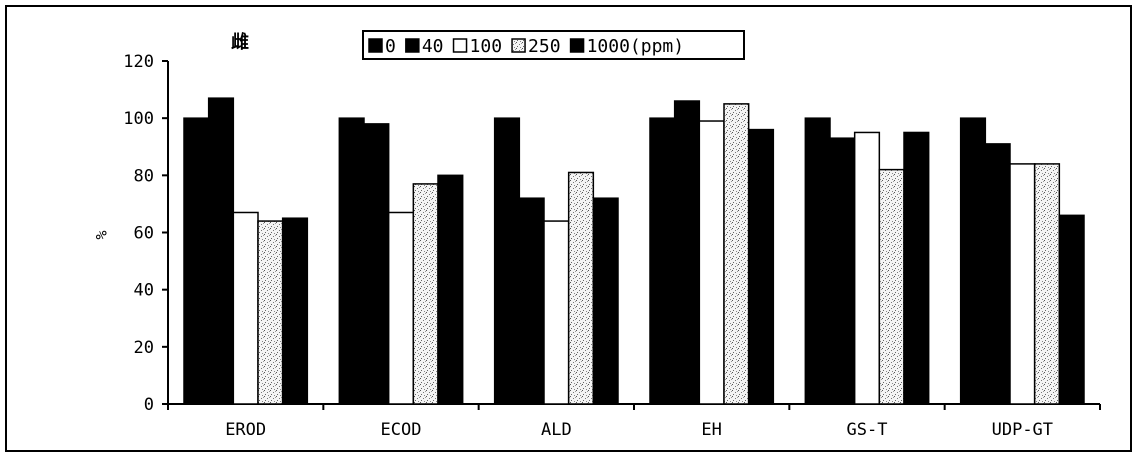  Describe the element at coordinates (390, 46) in the screenshot. I see `legend-label: 0` at that location.